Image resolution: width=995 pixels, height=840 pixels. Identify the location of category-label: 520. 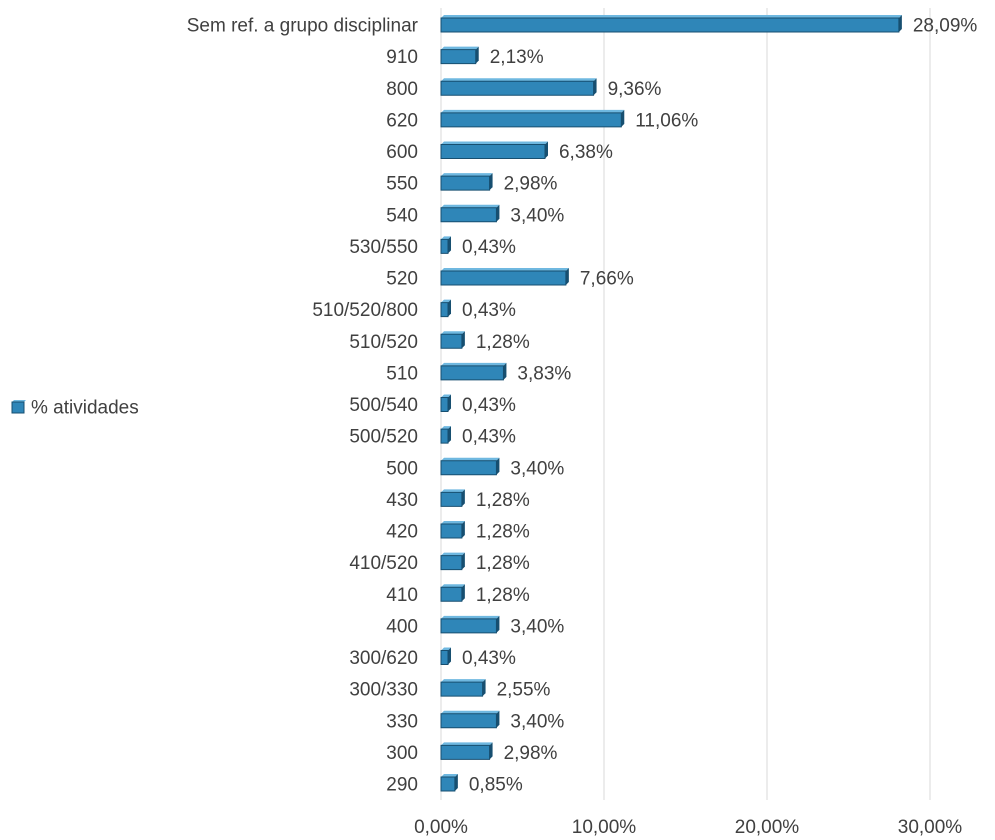
(402, 279).